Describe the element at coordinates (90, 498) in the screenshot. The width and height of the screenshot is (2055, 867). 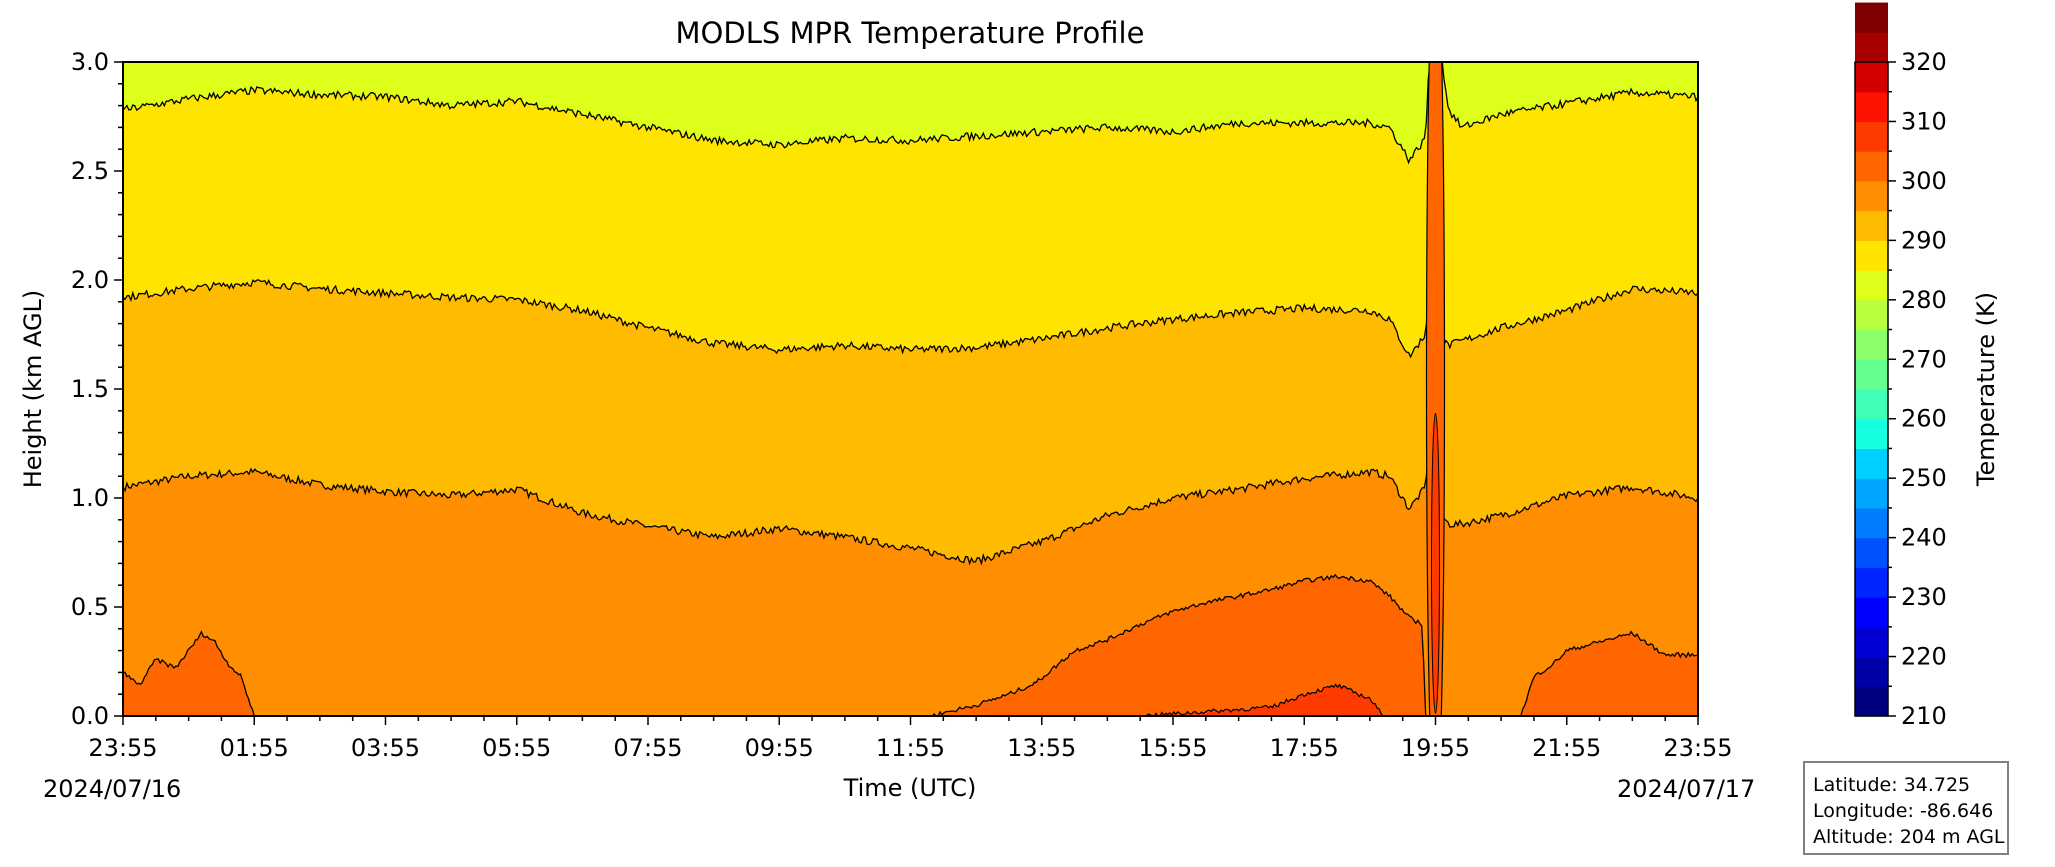
I see `y-tick-label: 1.0` at that location.